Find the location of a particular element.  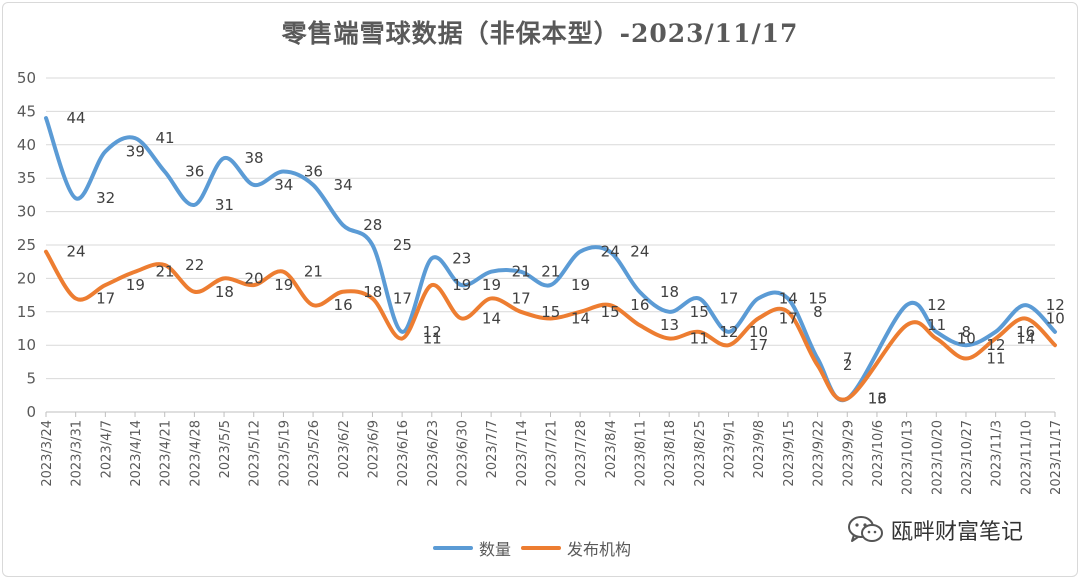

legend-label-quantity: 数量 is located at coordinates (495, 549).